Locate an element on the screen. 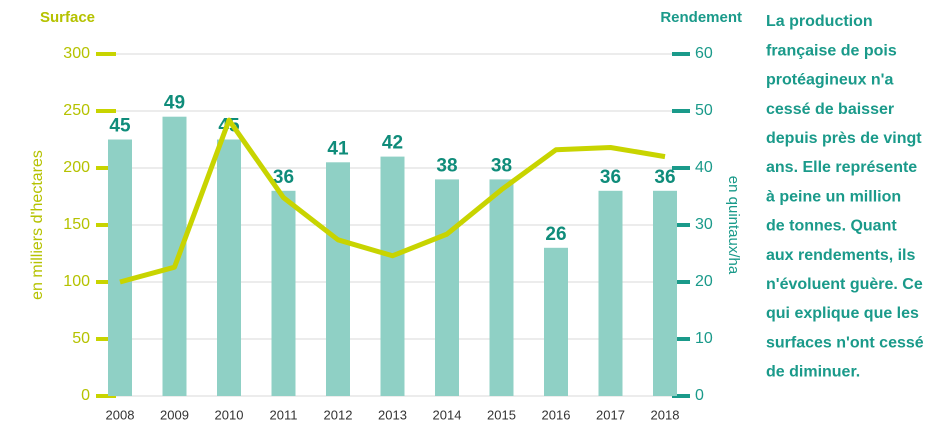 Image resolution: width=943 pixels, height=430 pixels. x-tick-label: 2011 is located at coordinates (284, 414).